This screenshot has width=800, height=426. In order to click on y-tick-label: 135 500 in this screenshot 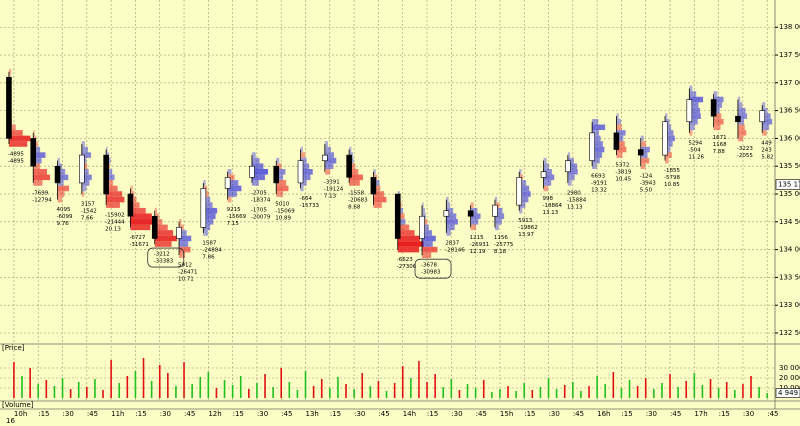, I will do `click(789, 166)`.